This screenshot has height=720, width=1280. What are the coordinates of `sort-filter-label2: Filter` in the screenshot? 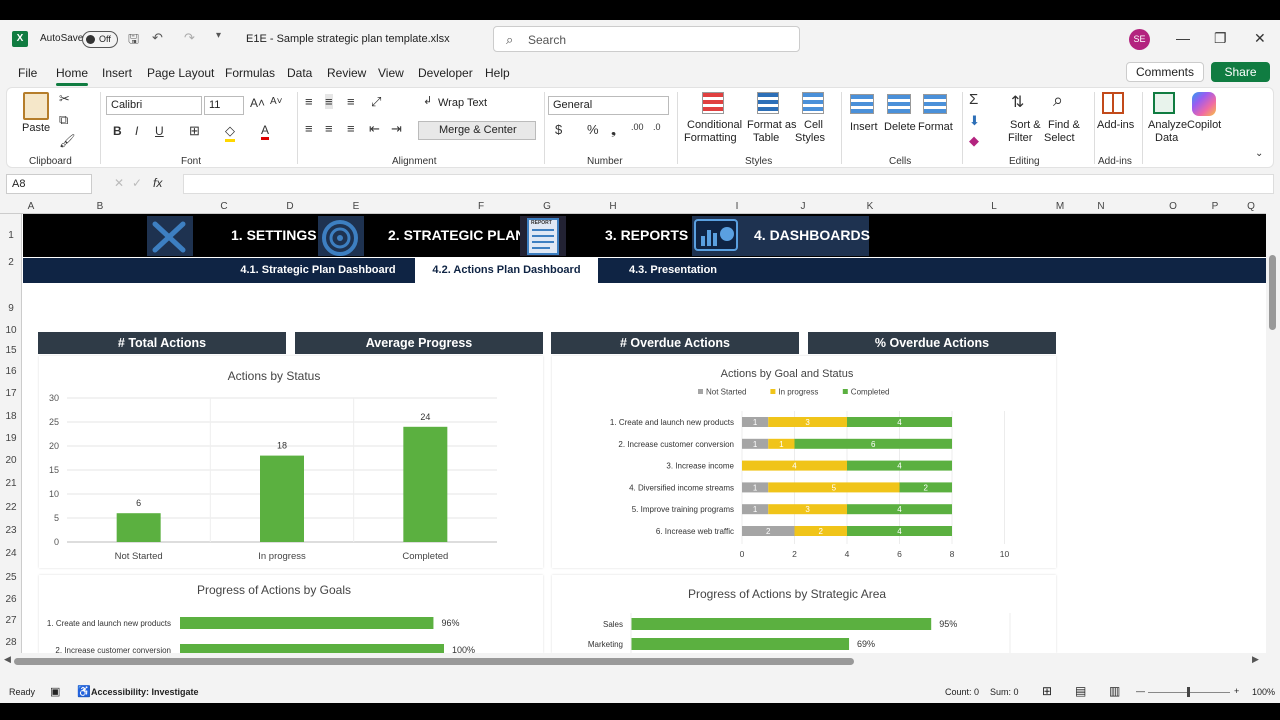 It's located at (1020, 138).